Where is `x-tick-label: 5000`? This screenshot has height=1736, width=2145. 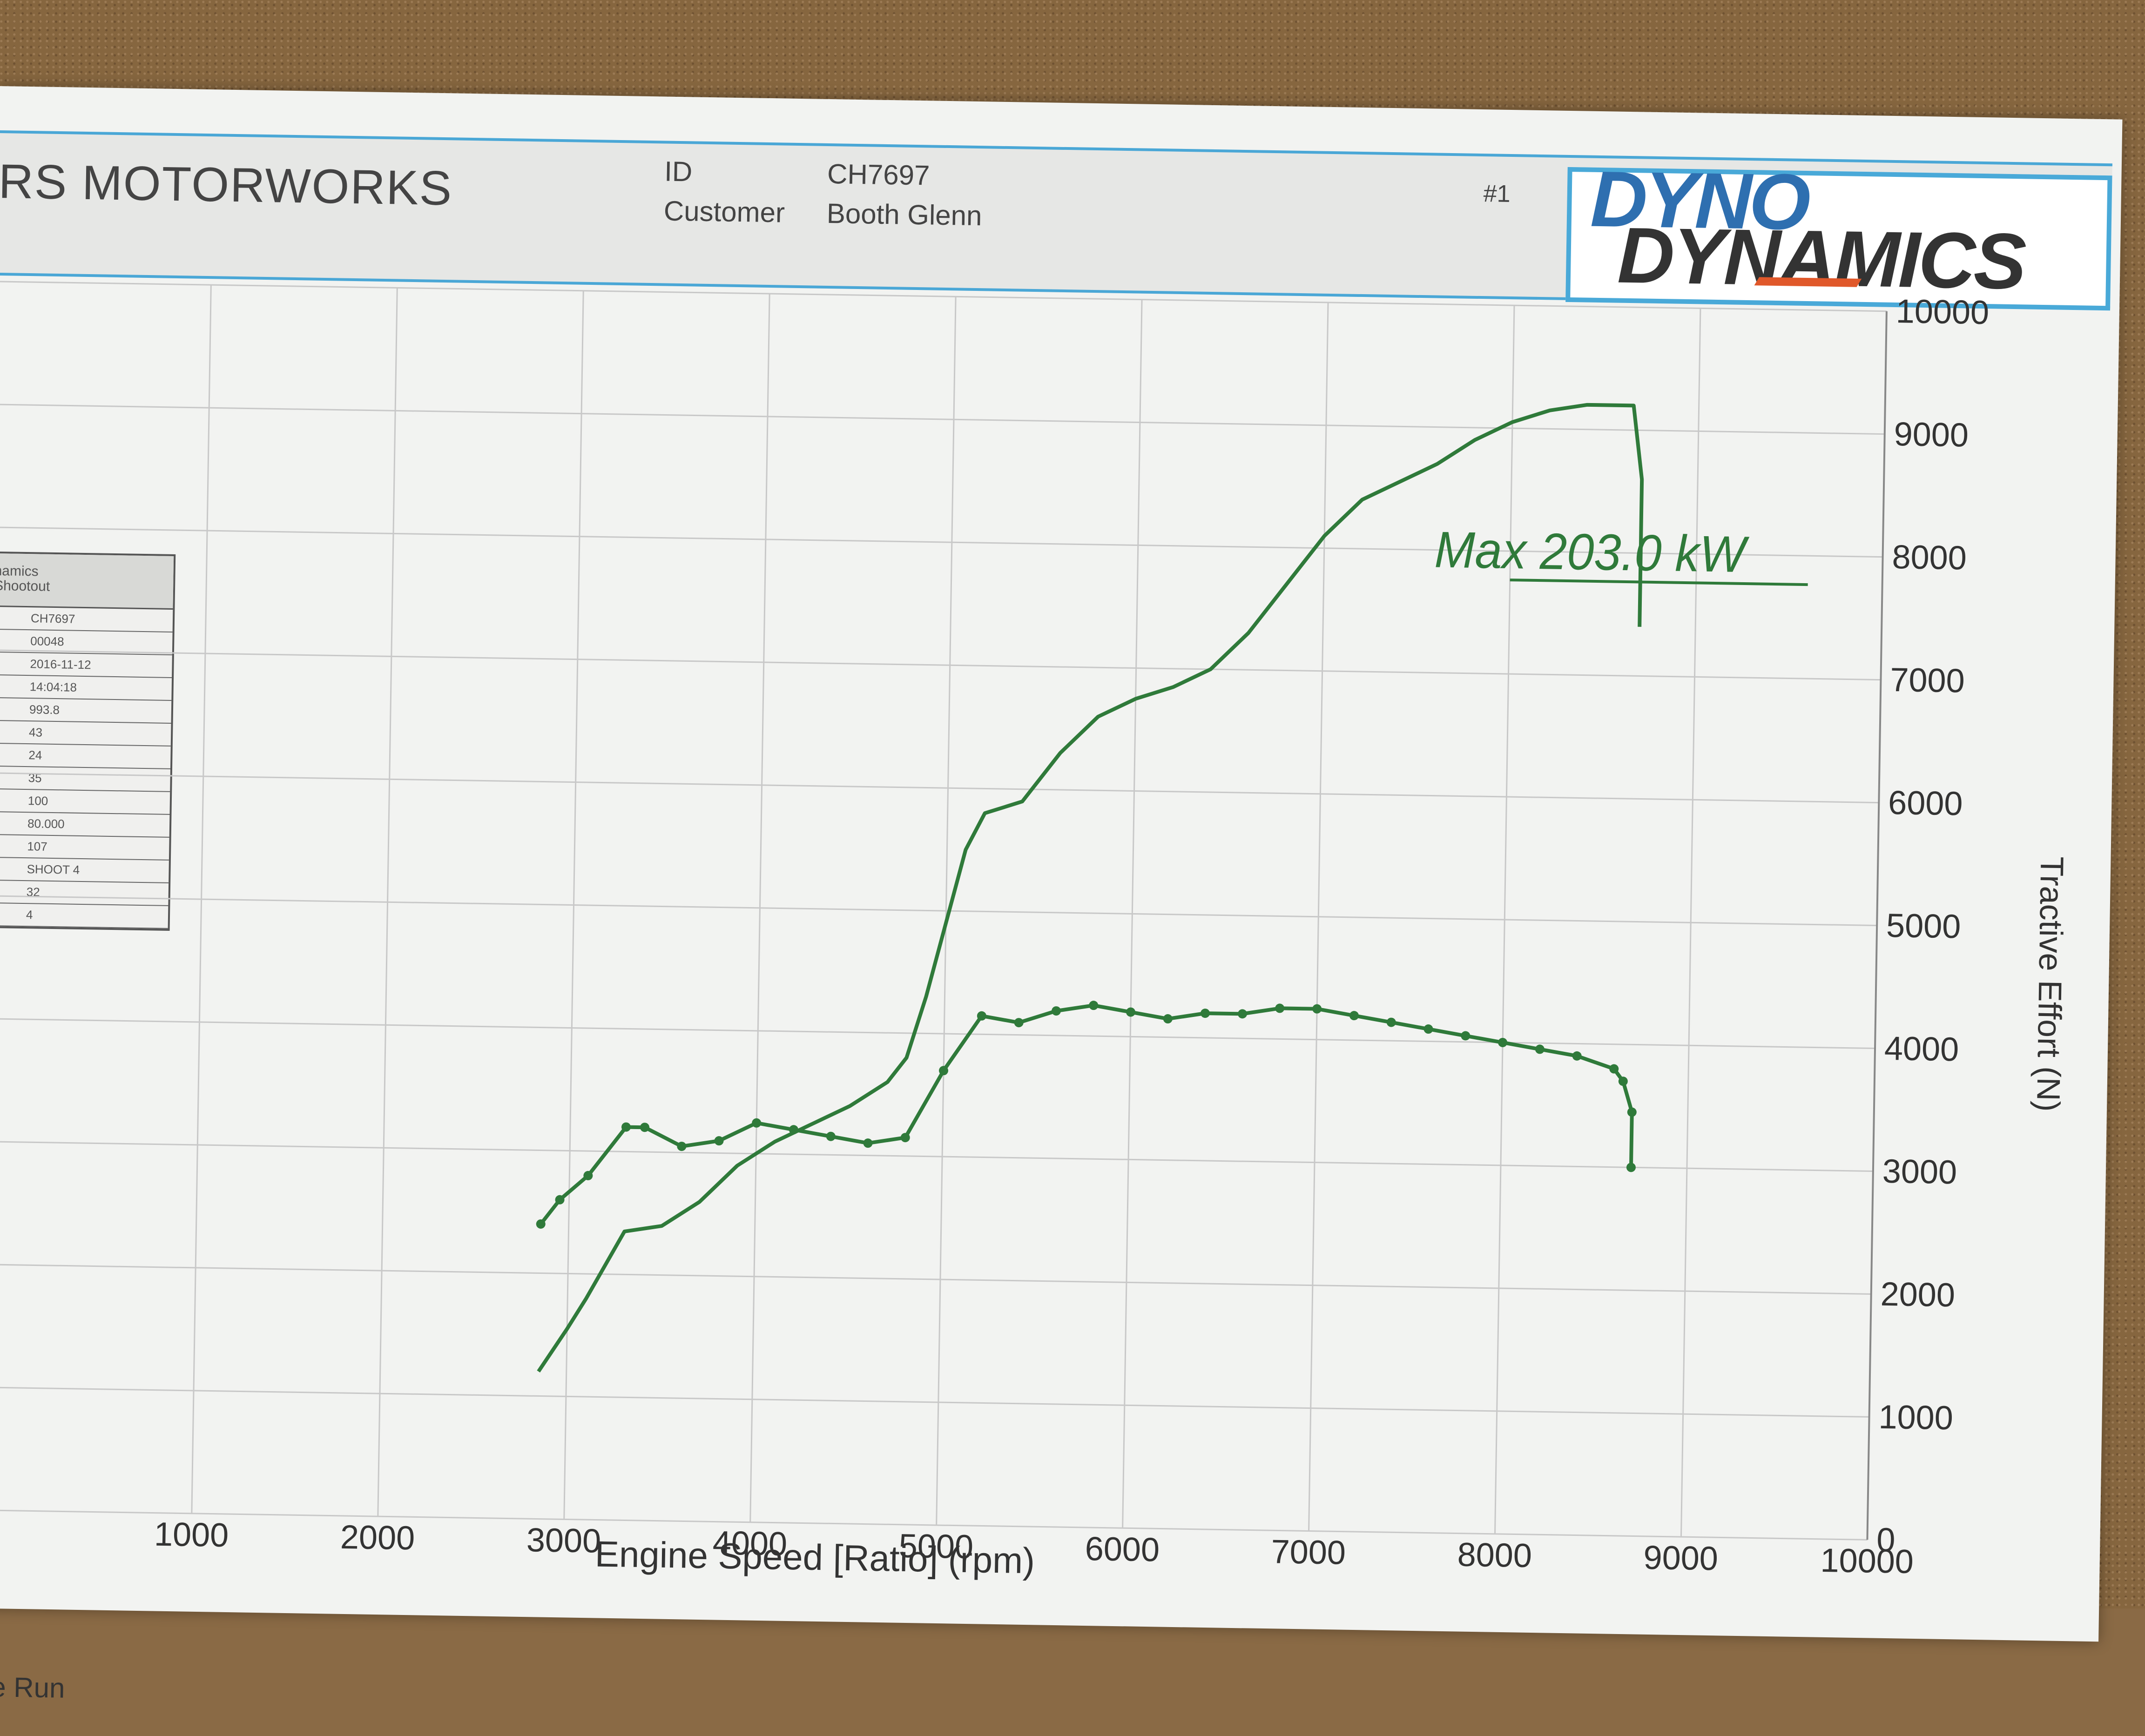
x-tick-label: 5000 is located at coordinates (935, 1547).